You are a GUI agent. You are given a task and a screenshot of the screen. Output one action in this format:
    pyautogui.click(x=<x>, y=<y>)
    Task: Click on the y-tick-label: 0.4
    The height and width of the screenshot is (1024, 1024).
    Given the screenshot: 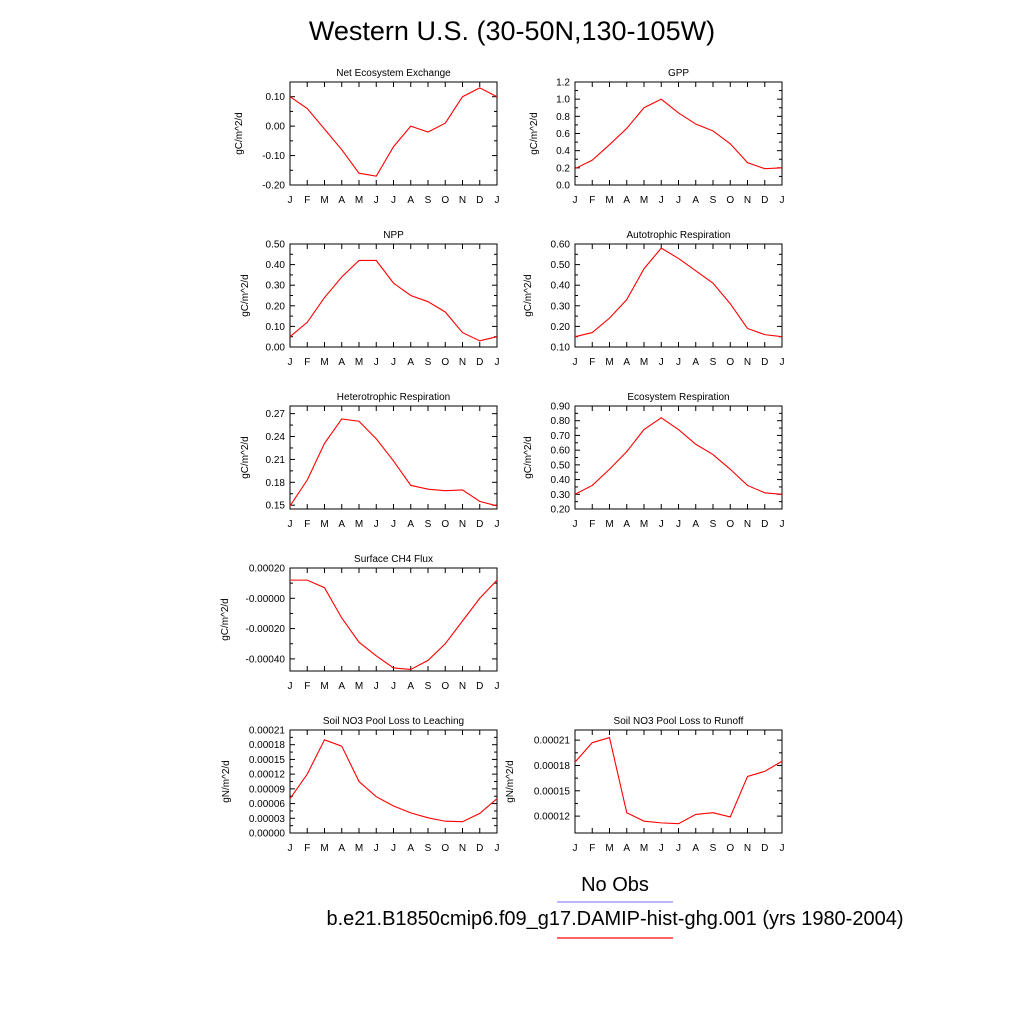 What is the action you would take?
    pyautogui.click(x=563, y=151)
    